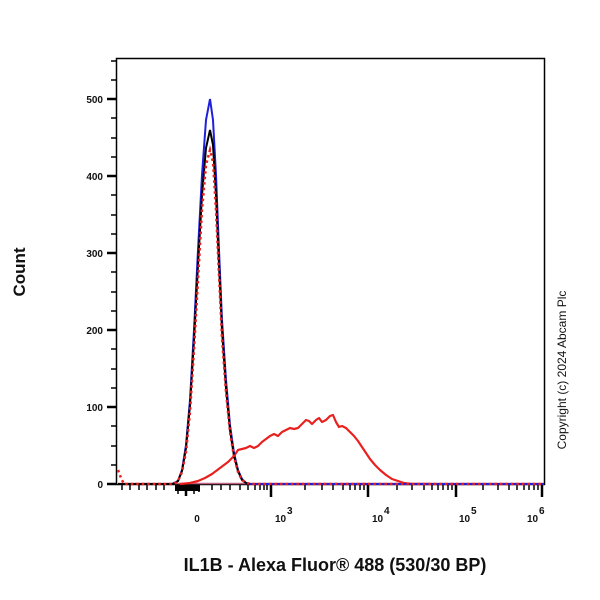 The width and height of the screenshot is (600, 600). Describe the element at coordinates (94, 254) in the screenshot. I see `y-tick-300: 300` at that location.